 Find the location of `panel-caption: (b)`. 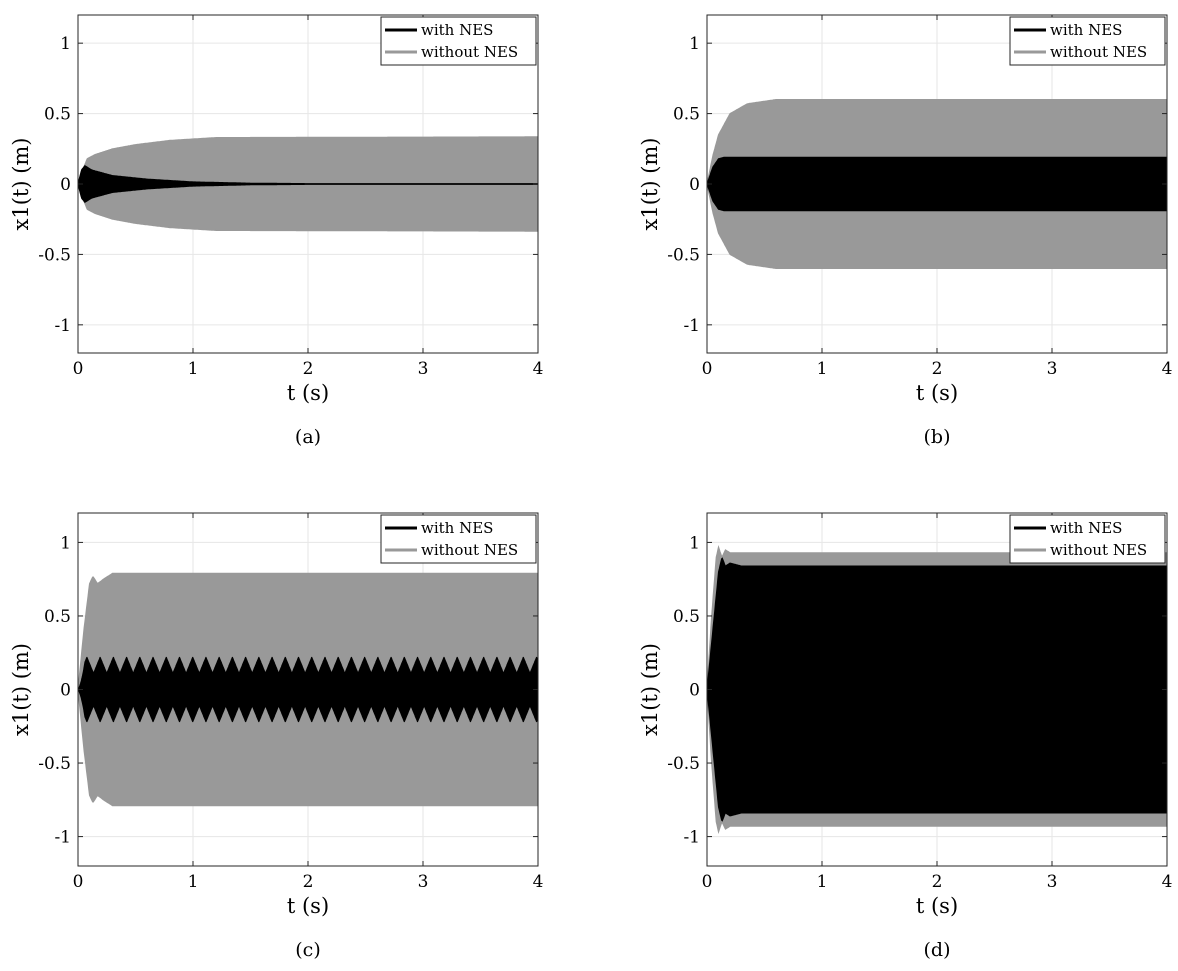

panel-caption: (b) is located at coordinates (937, 437).